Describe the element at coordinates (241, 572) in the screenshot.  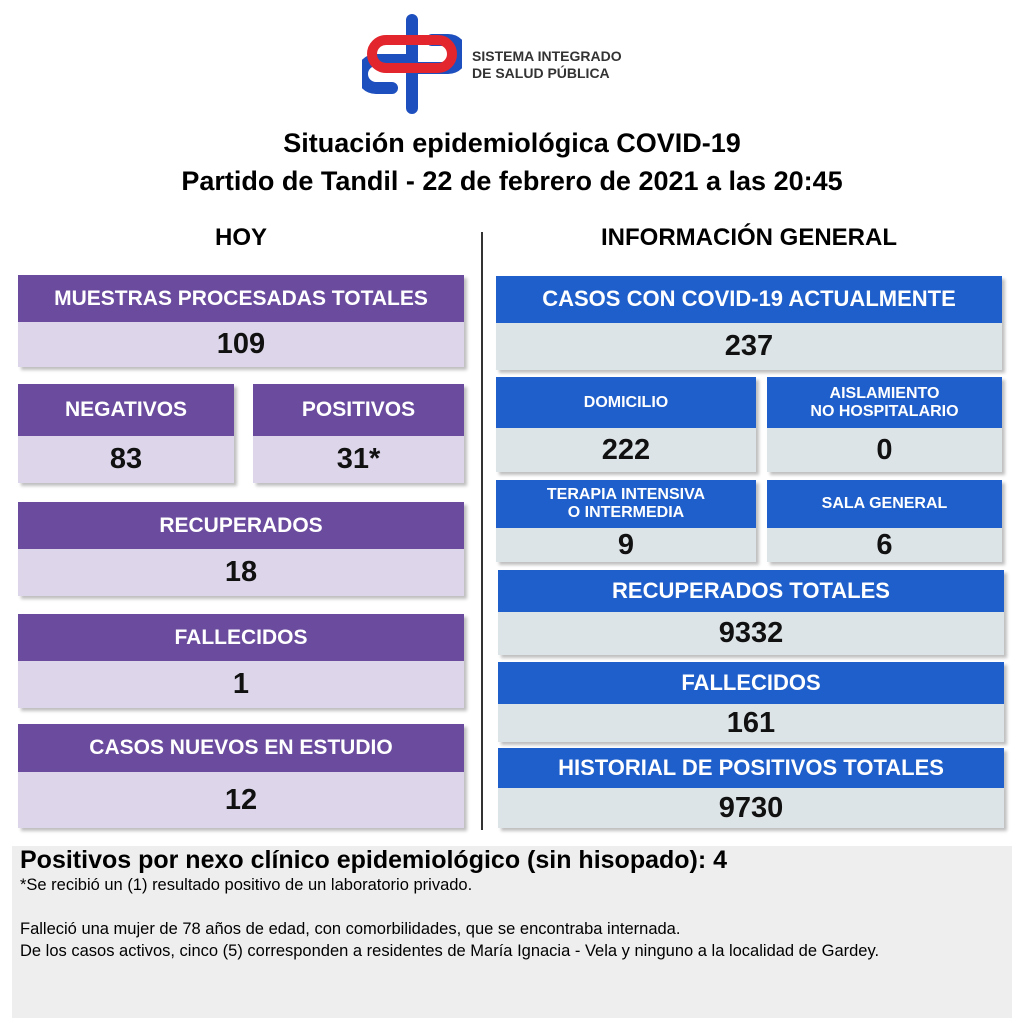
I see `card-value: 18` at that location.